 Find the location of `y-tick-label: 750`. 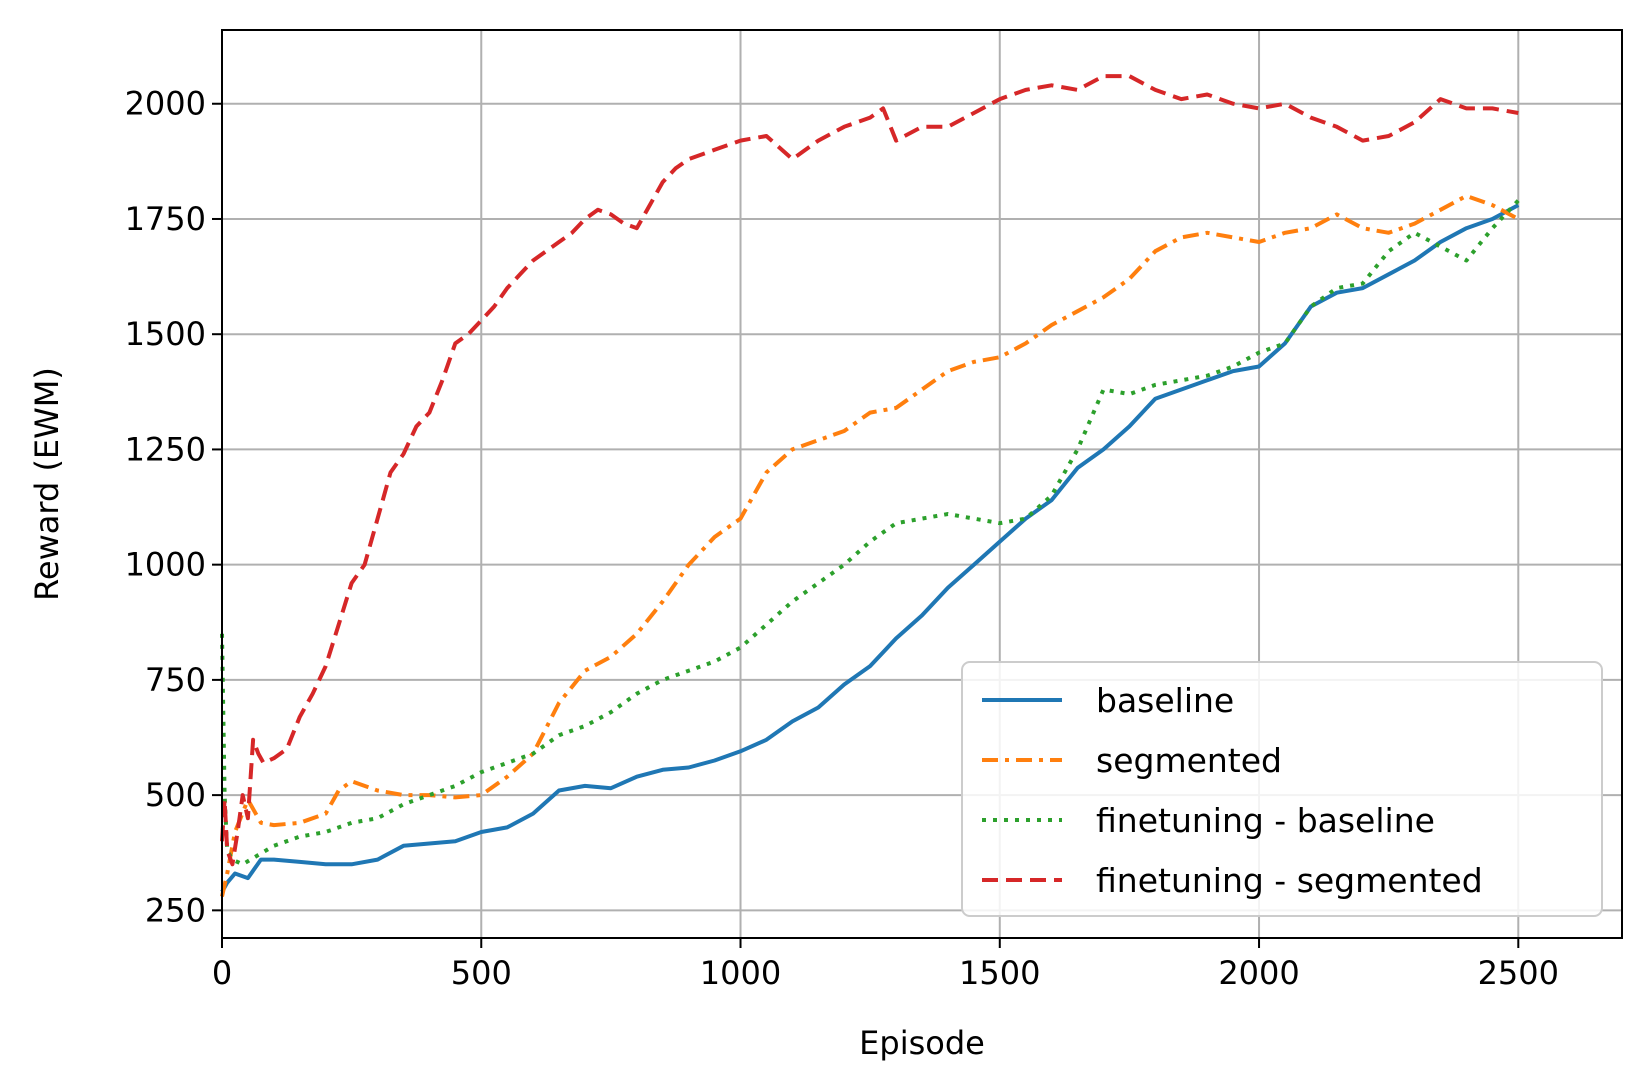

y-tick-label: 750 is located at coordinates (175, 680).